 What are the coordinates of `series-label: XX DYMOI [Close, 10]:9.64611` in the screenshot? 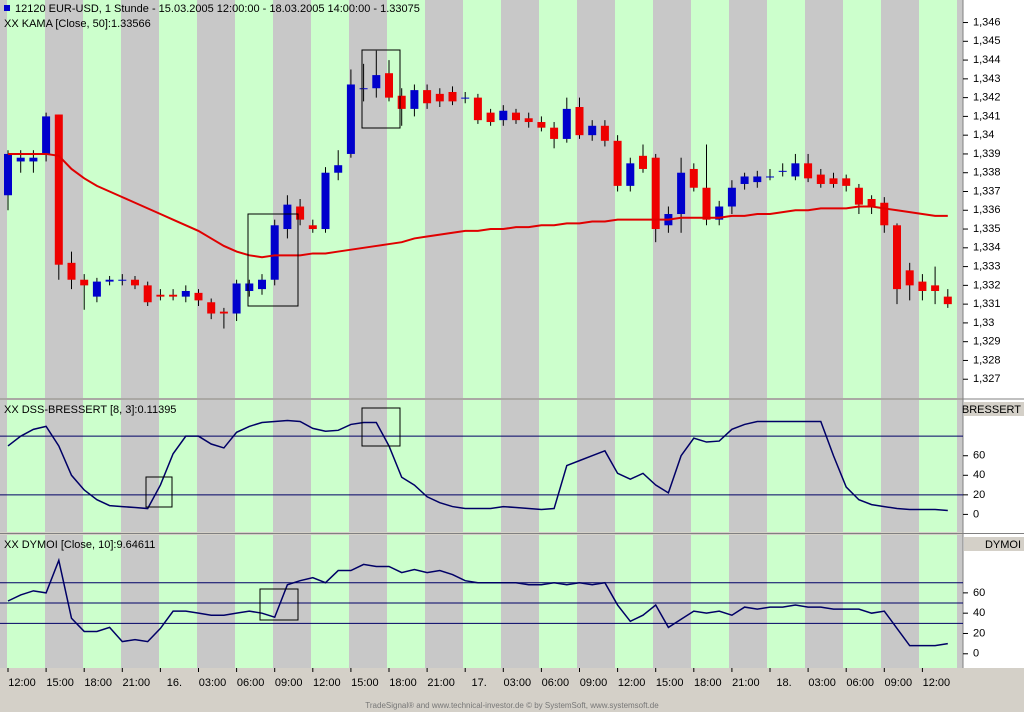 It's located at (79, 545).